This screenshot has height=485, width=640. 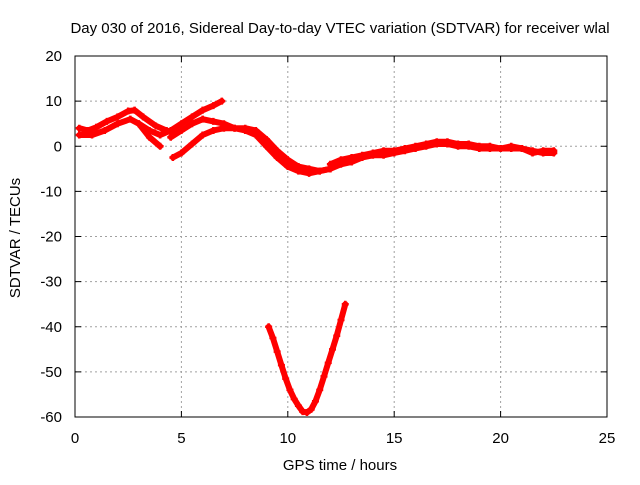 I want to click on x-axis-label: GPS time / hours, so click(x=340, y=465).